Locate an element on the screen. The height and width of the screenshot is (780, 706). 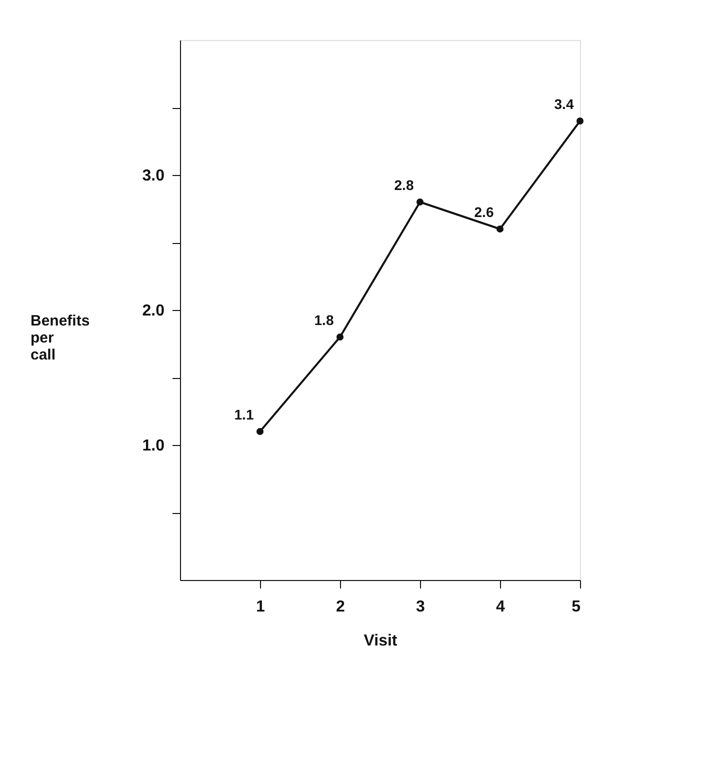
x-axis-title: Visit is located at coordinates (381, 641).